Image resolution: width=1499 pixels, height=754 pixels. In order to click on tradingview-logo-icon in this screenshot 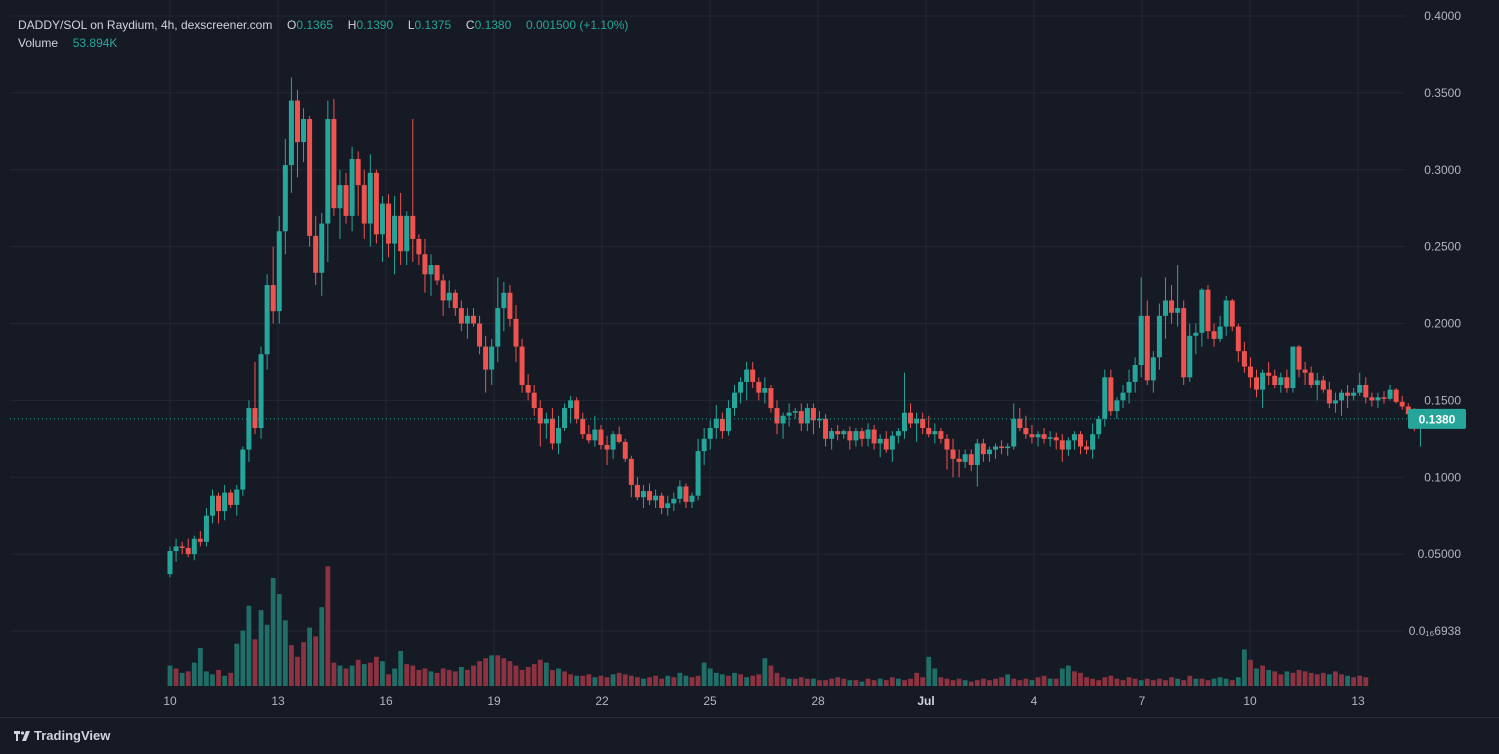, I will do `click(22, 735)`.